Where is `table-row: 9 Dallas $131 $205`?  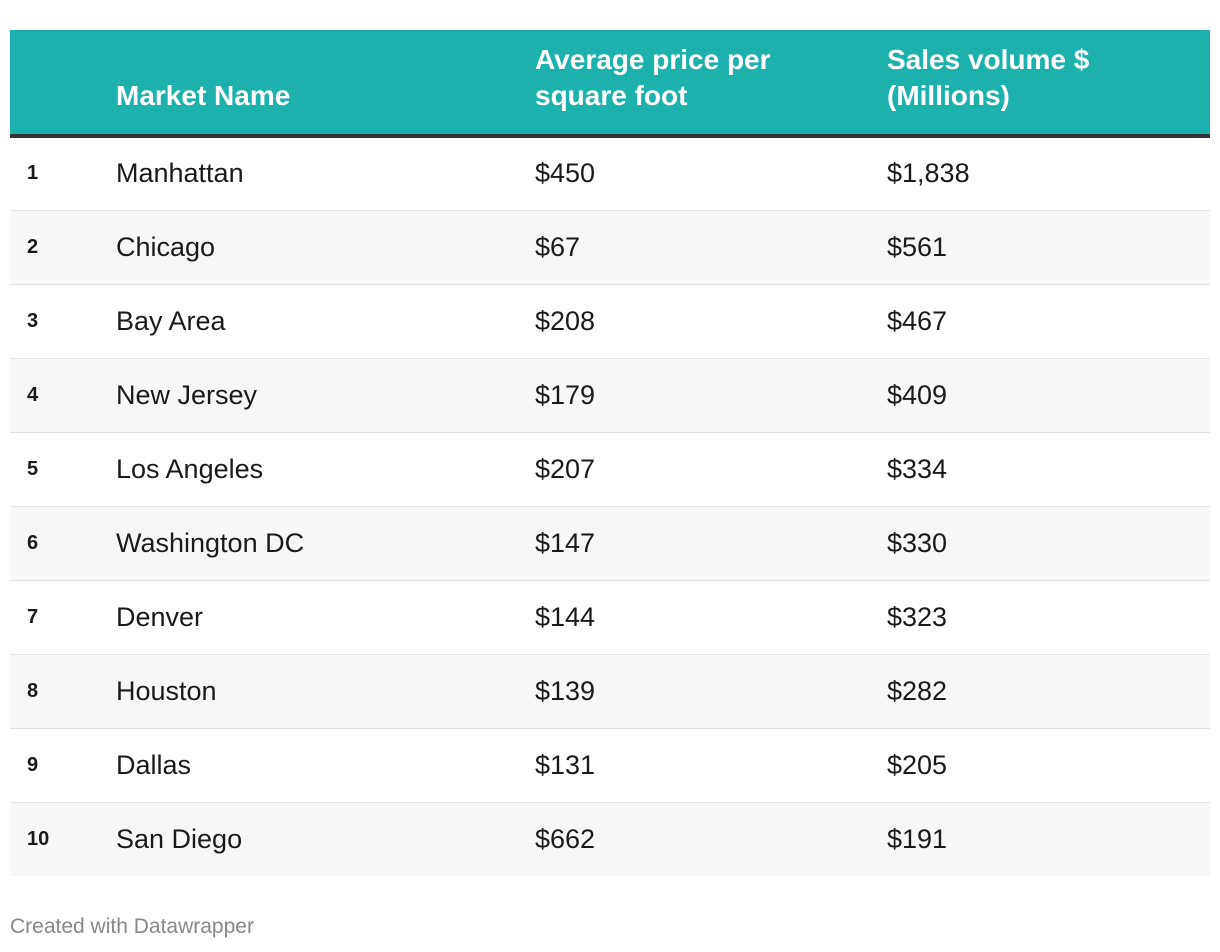
table-row: 9 Dallas $131 $205 is located at coordinates (610, 765).